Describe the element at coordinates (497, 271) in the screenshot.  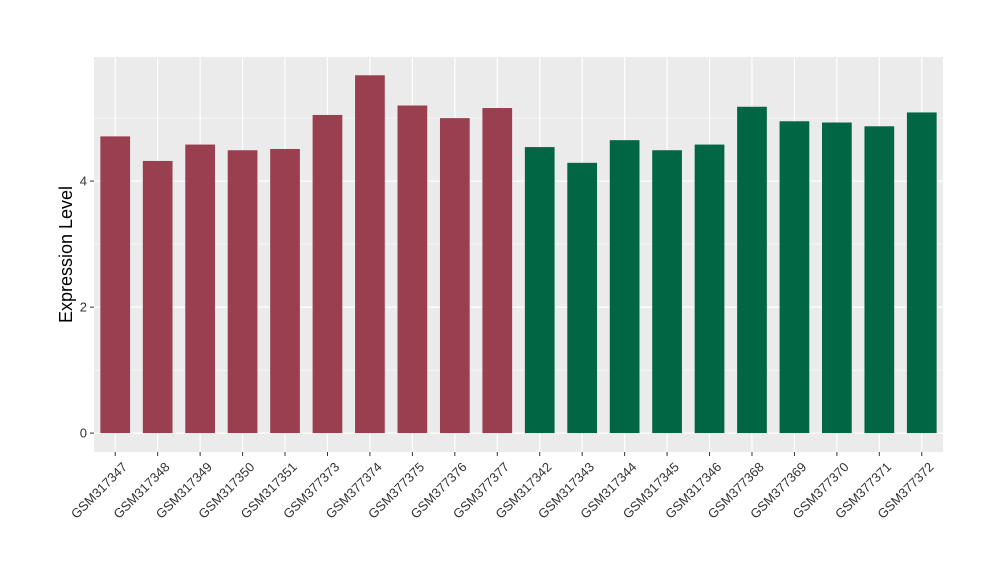
I see `bar-GSM377377` at that location.